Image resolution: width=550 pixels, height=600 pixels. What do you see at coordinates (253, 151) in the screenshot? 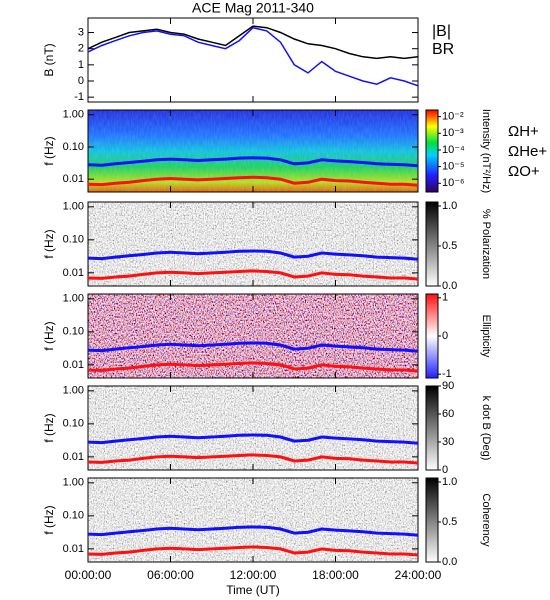
I see `spectrogram-texture` at bounding box center [253, 151].